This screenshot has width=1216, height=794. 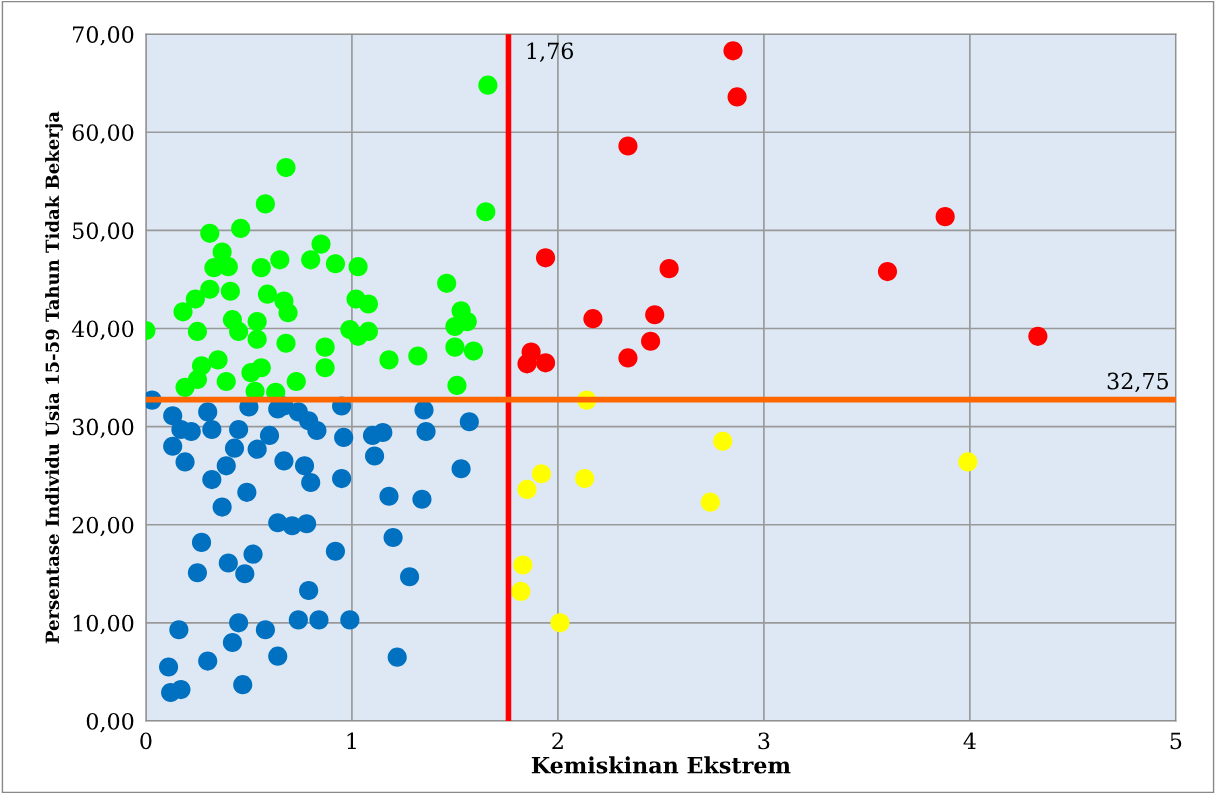 I want to click on ref-line-label: 1,76, so click(x=550, y=52).